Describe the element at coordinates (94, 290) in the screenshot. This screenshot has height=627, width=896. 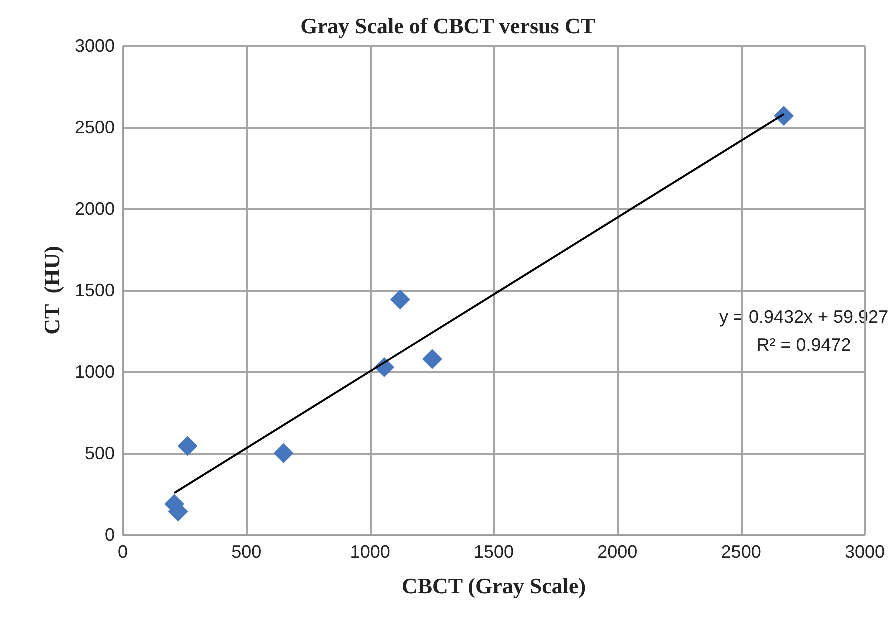
I see `y-tick-label: 1500` at that location.